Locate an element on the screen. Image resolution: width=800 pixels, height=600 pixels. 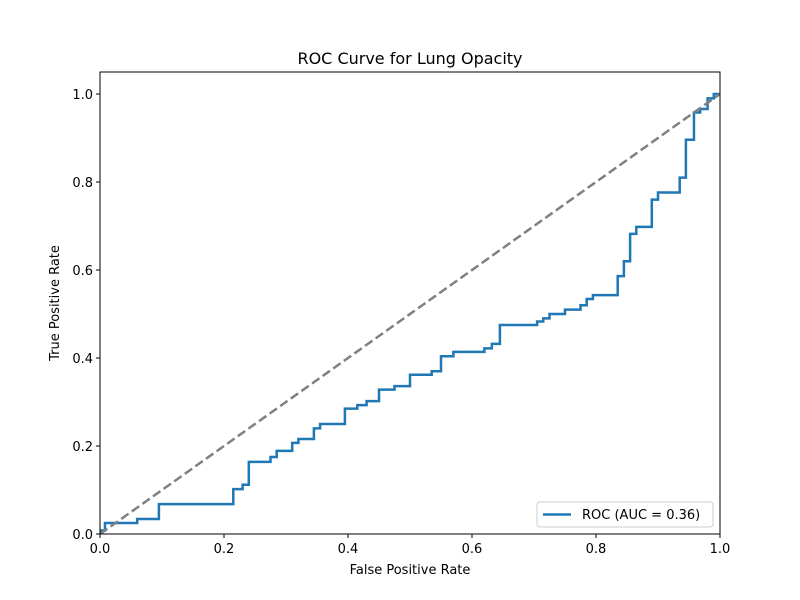
y-tick-label: 0.2 is located at coordinates (82, 447).